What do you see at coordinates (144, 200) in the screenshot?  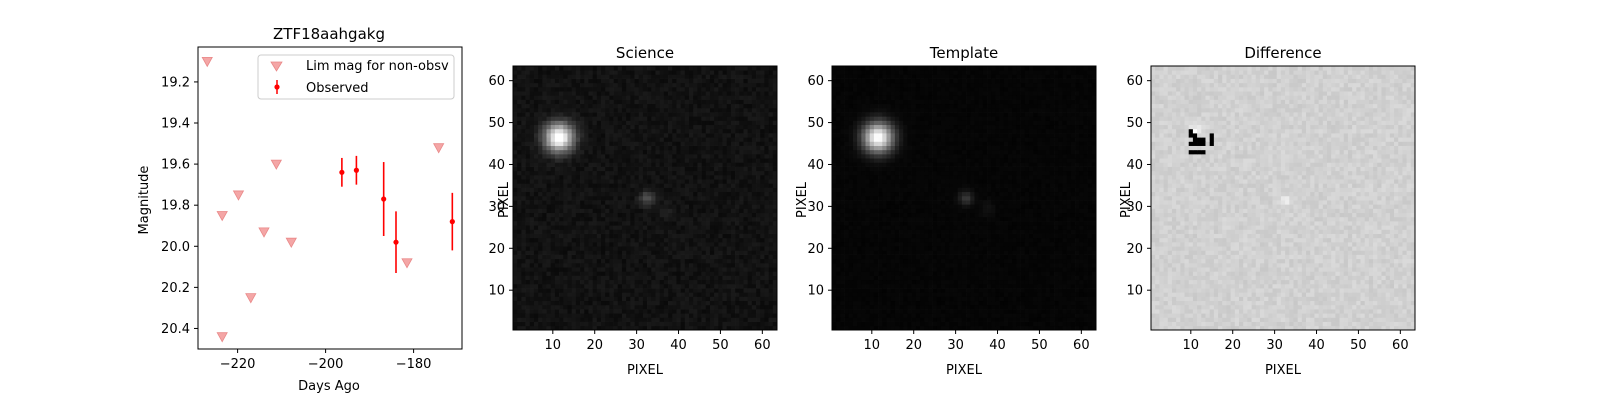 I see `lightcurve-ylabel: Magnitude` at bounding box center [144, 200].